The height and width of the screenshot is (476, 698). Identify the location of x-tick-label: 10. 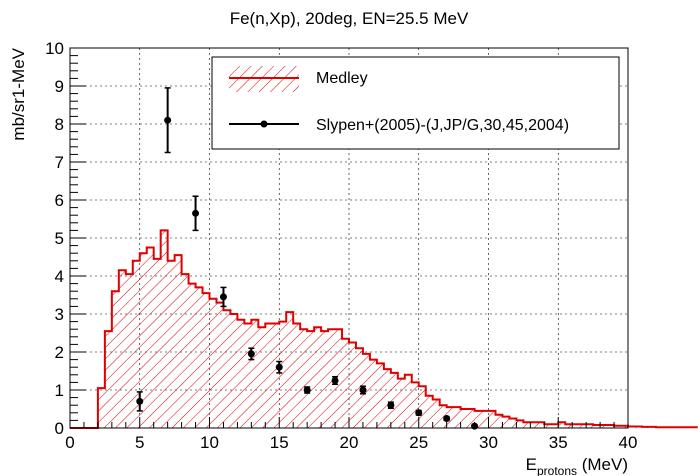
(209, 442).